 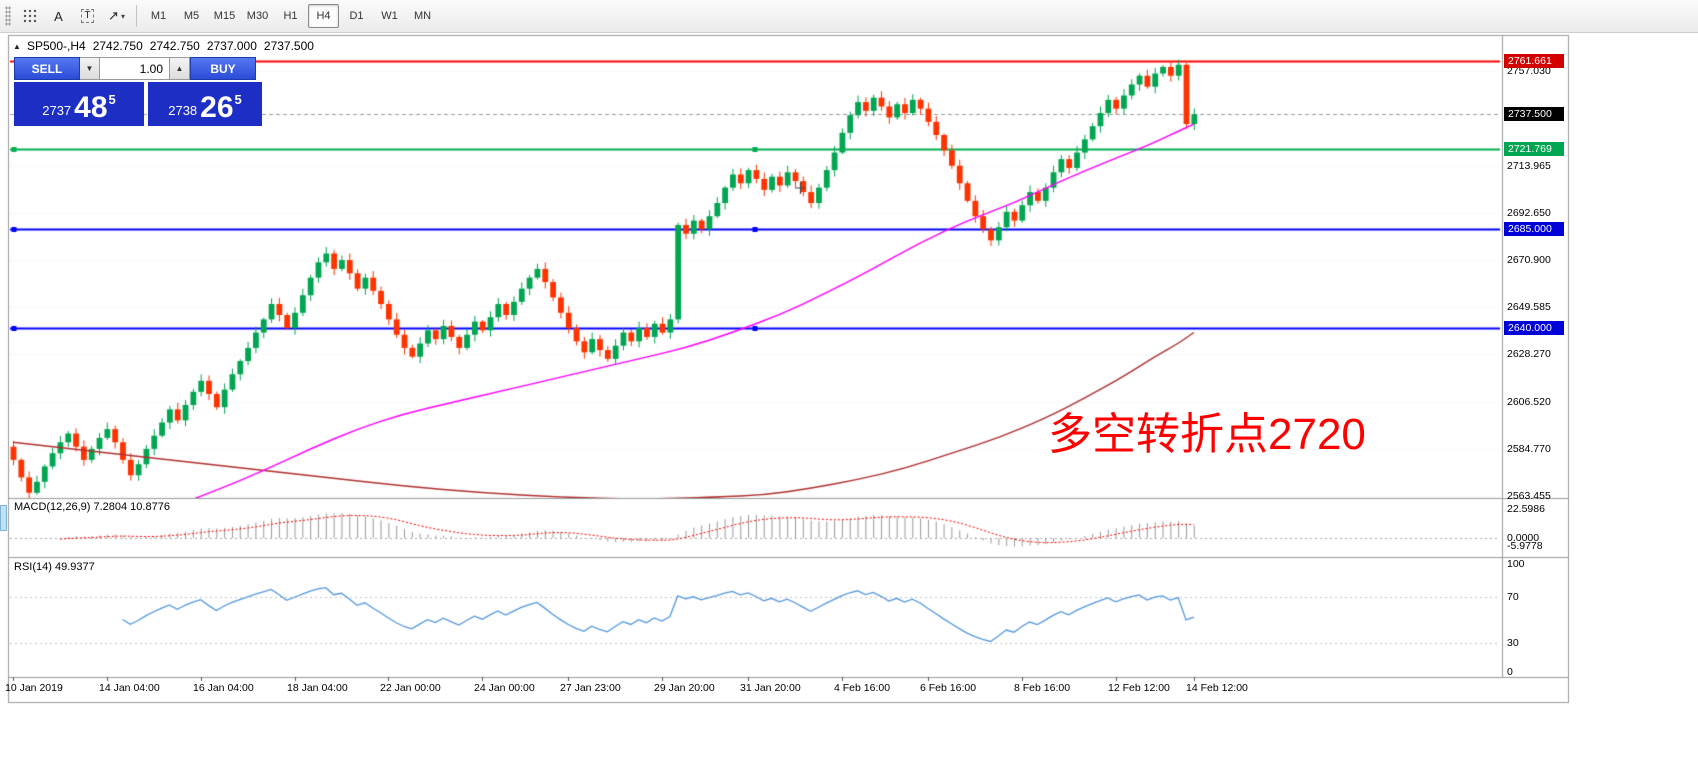 What do you see at coordinates (17, 46) in the screenshot?
I see `one-click-panel-toggle-icon: ▲` at bounding box center [17, 46].